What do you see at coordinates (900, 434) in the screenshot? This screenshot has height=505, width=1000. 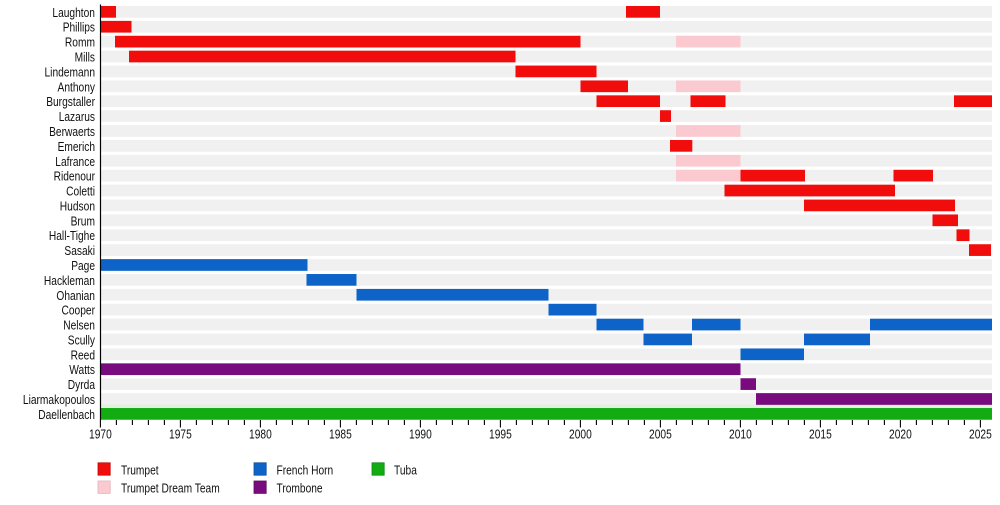 I see `svg-text: 2020` at bounding box center [900, 434].